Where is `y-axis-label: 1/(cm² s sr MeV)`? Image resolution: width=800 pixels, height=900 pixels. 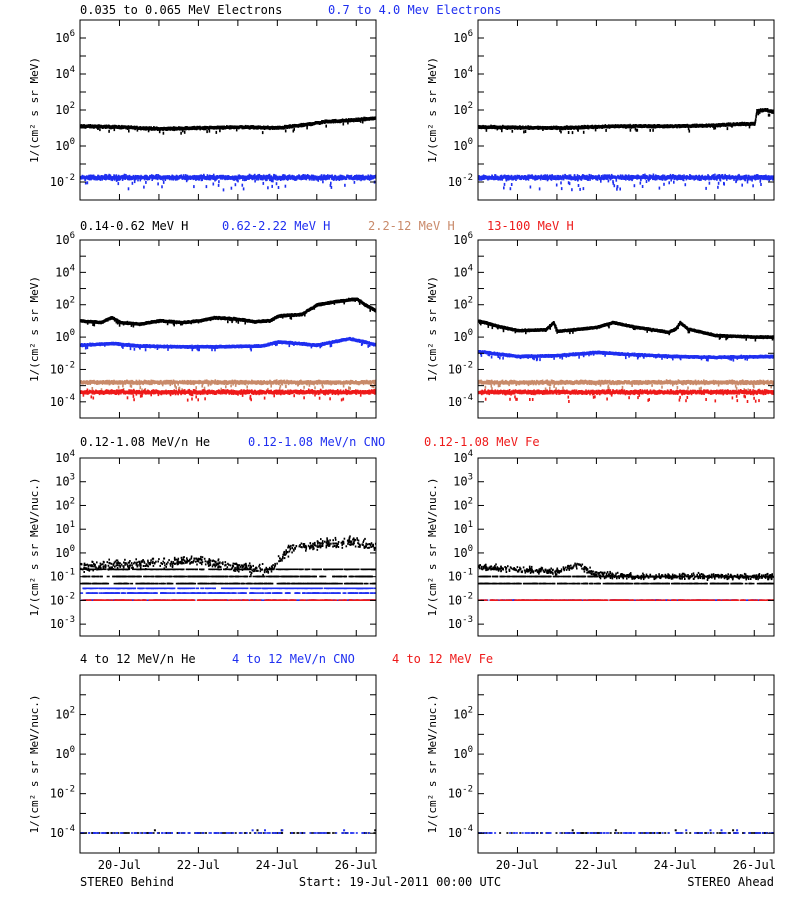
y-axis-label: 1/(cm² s sr MeV) is located at coordinates (34, 110).